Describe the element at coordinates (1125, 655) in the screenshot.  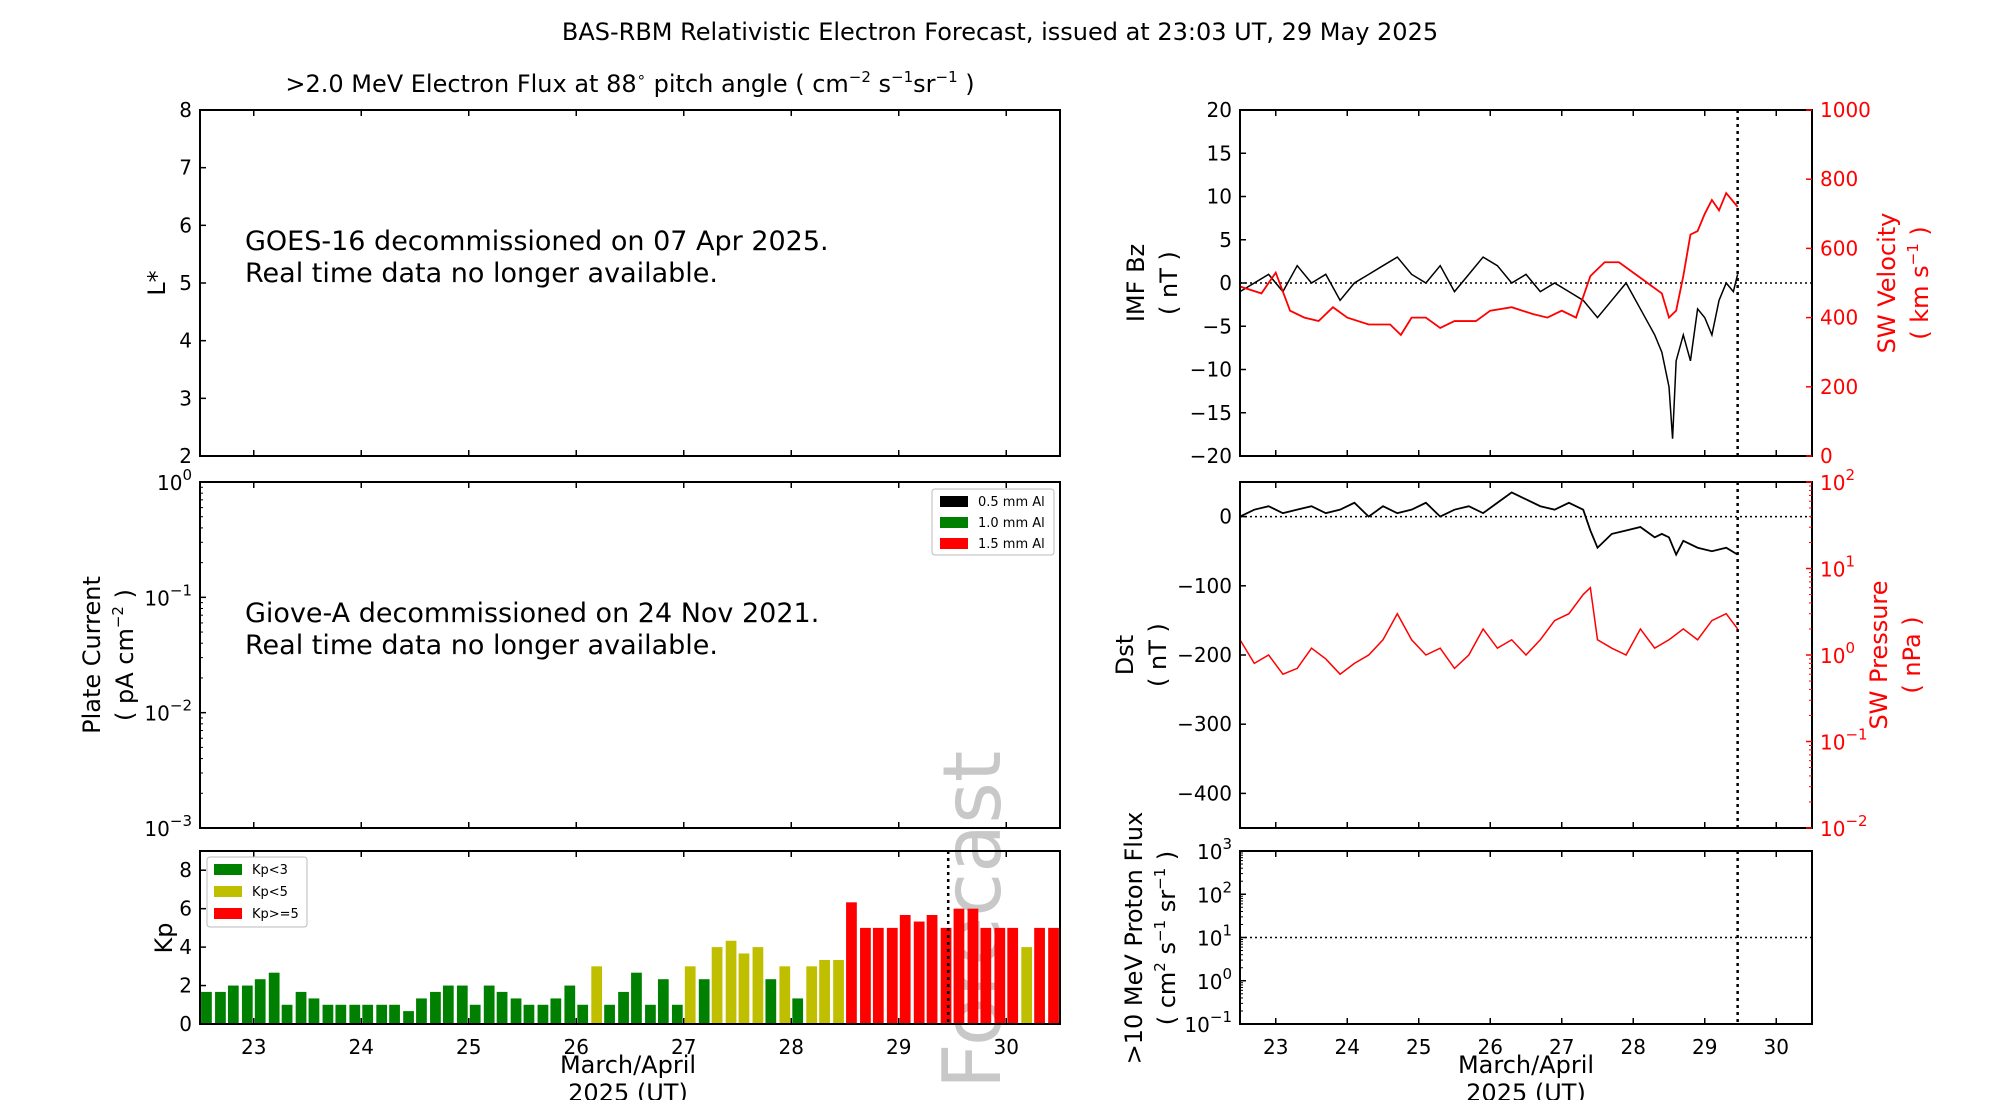
I see `dst-ylabel-line1: Dst` at that location.